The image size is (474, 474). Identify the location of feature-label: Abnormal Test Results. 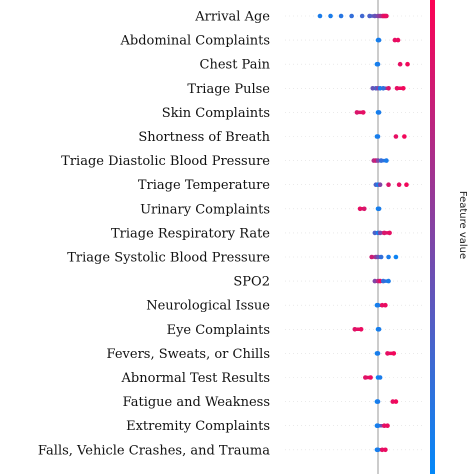
(195, 378).